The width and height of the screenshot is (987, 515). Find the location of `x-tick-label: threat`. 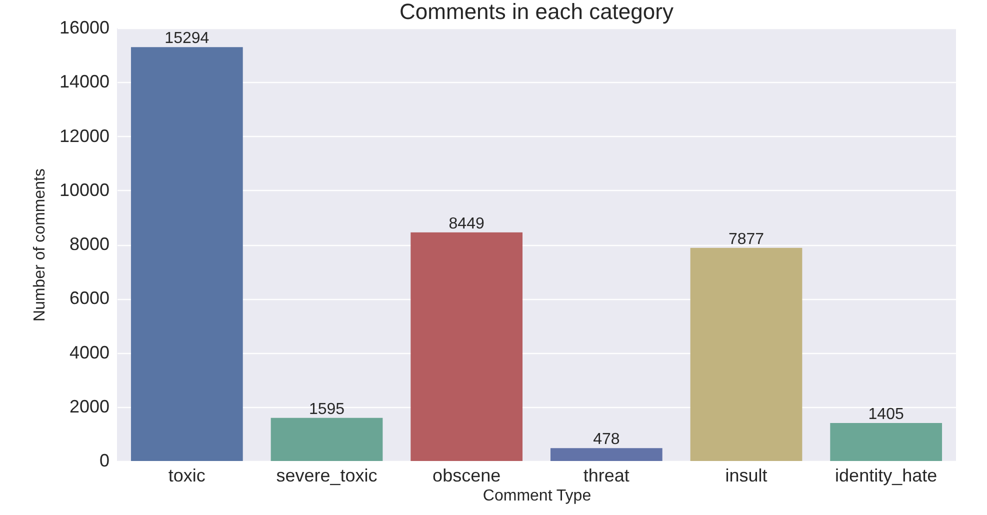

x-tick-label: threat is located at coordinates (606, 476).